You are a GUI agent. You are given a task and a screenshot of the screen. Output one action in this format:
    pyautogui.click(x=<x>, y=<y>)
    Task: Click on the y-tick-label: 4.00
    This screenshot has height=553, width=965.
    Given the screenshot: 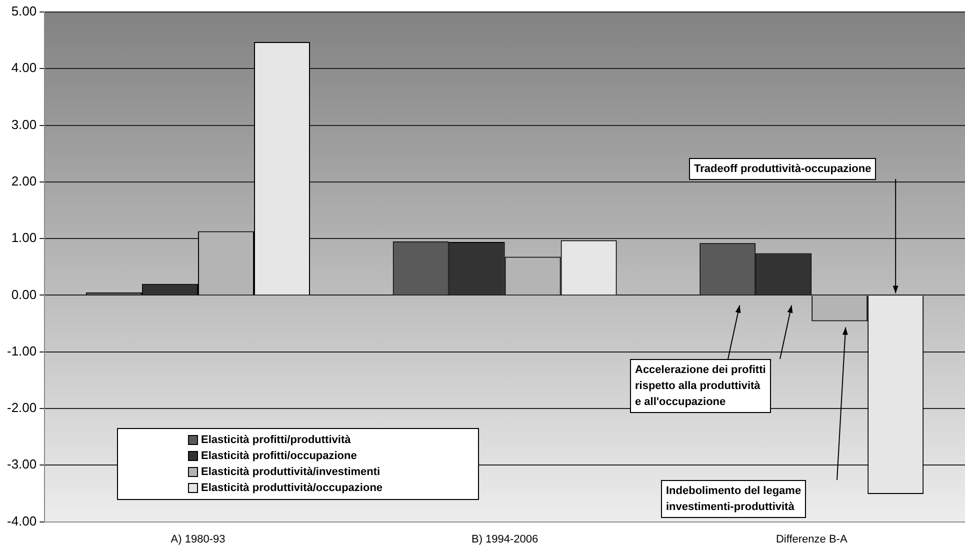 What is the action you would take?
    pyautogui.click(x=24, y=68)
    